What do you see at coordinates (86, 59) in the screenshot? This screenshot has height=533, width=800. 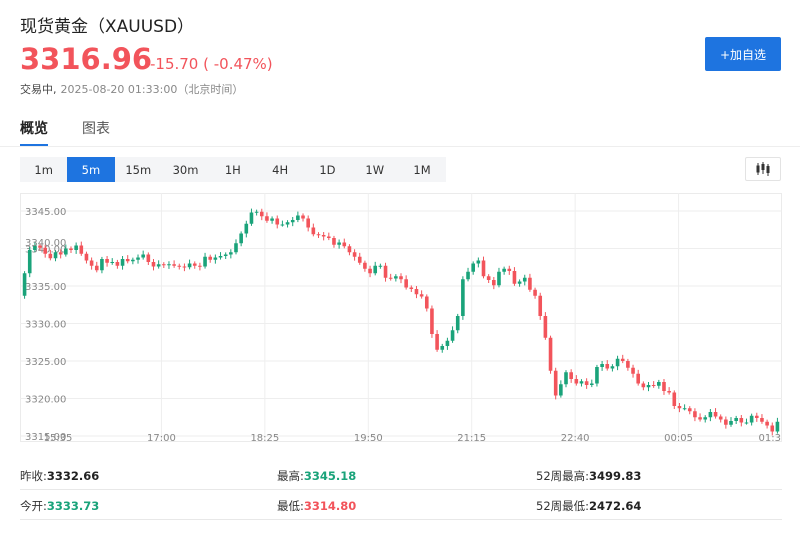 I see `last-price: 3316.96` at bounding box center [86, 59].